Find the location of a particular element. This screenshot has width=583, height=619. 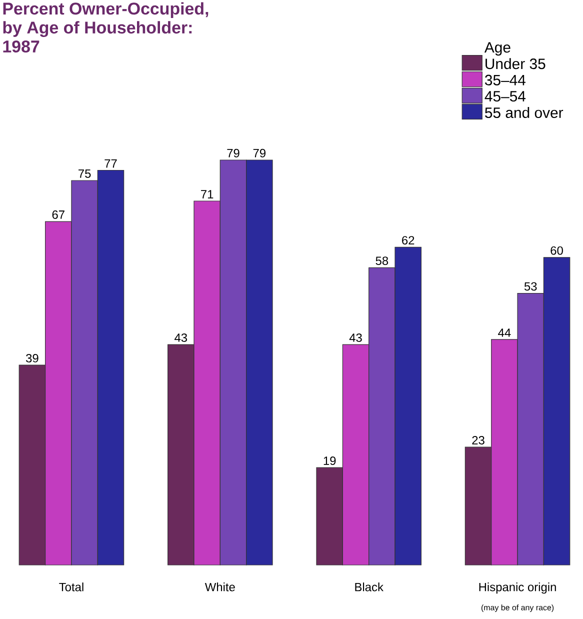

data-label: 23 is located at coordinates (478, 440).